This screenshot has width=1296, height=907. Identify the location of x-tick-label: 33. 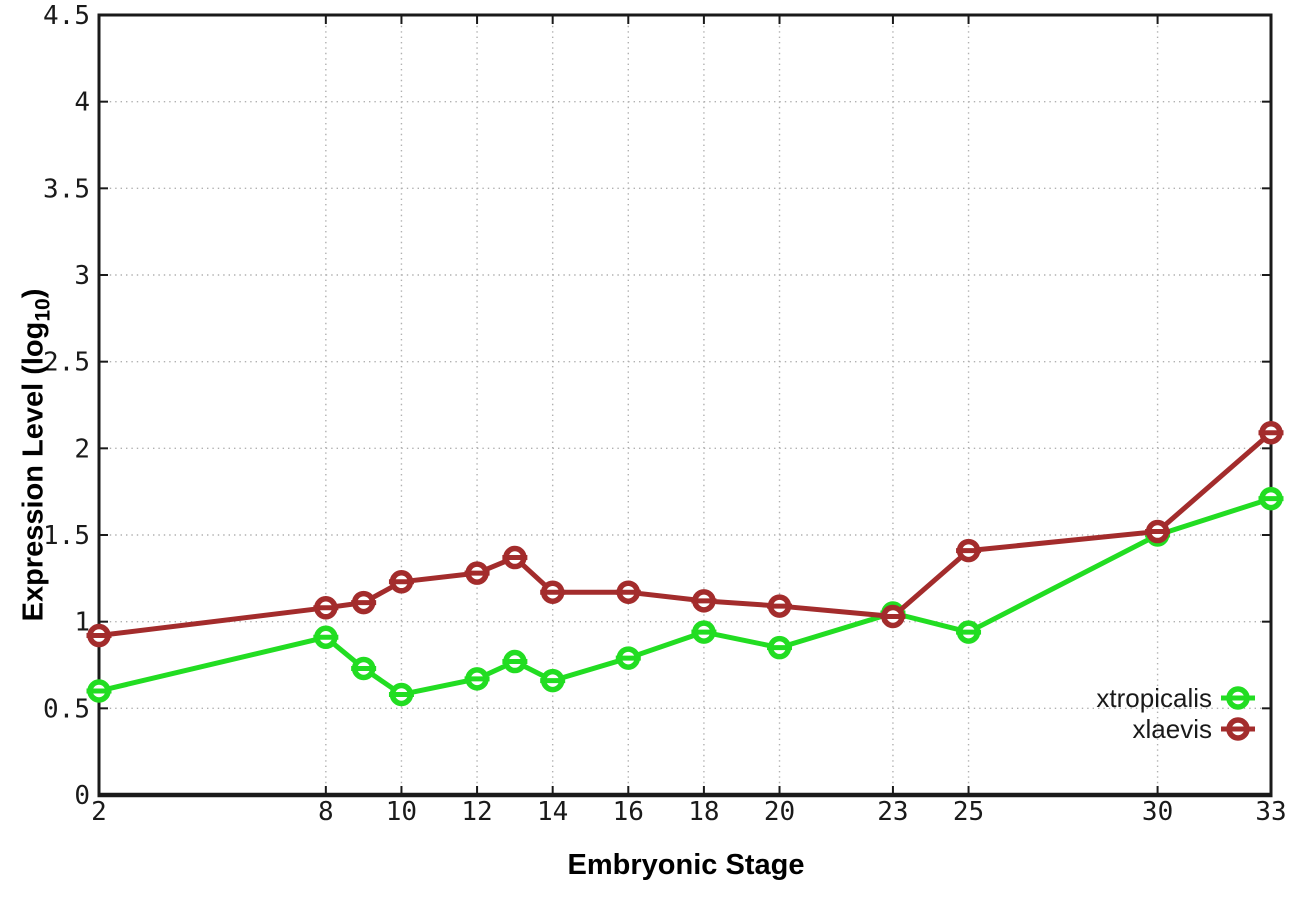
(1270, 812).